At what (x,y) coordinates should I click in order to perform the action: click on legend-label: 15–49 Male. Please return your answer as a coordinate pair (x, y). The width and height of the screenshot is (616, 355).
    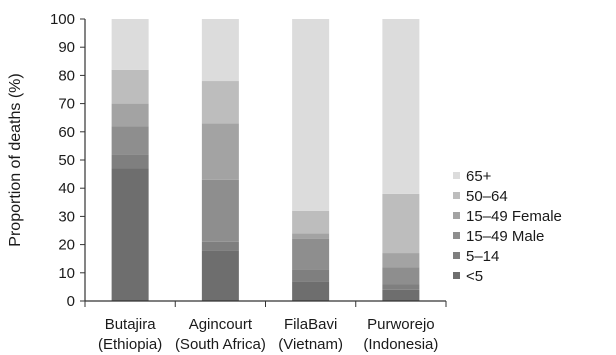
    Looking at the image, I should click on (505, 236).